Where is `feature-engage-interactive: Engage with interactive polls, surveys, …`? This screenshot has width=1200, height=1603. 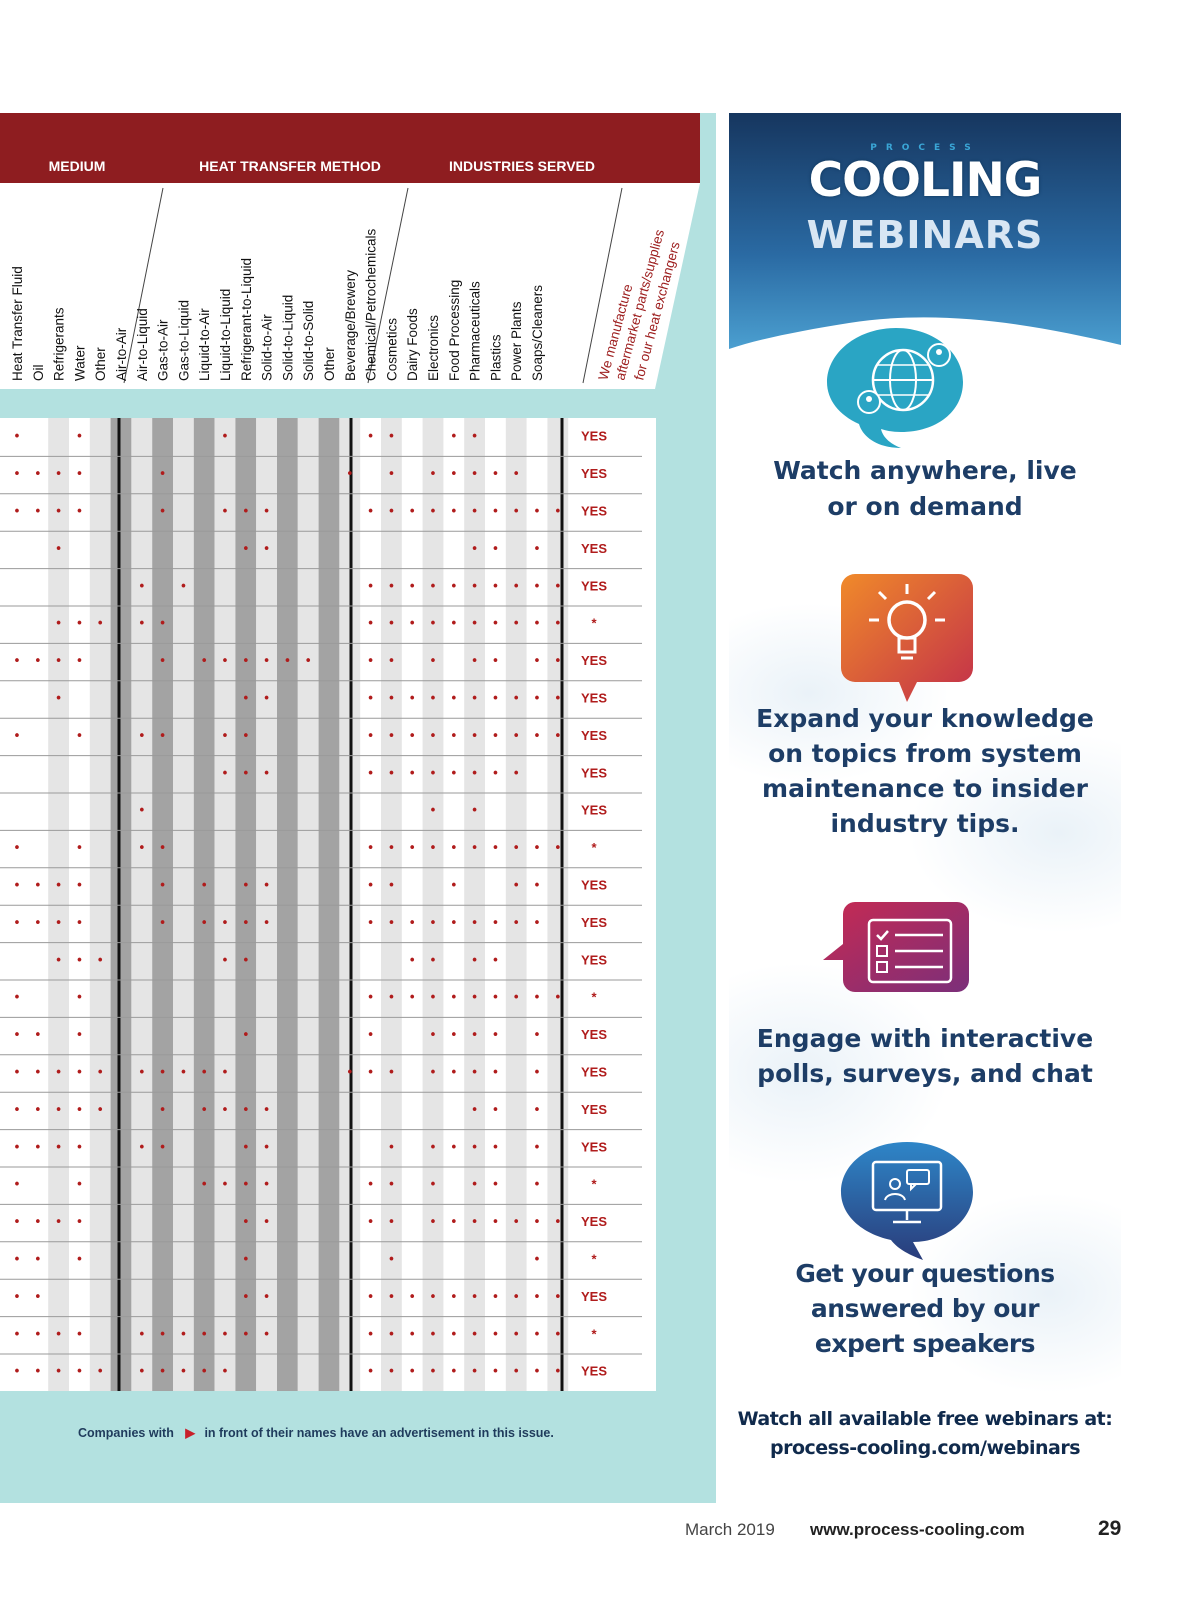 feature-engage-interactive: Engage with interactive polls, surveys, … is located at coordinates (925, 1056).